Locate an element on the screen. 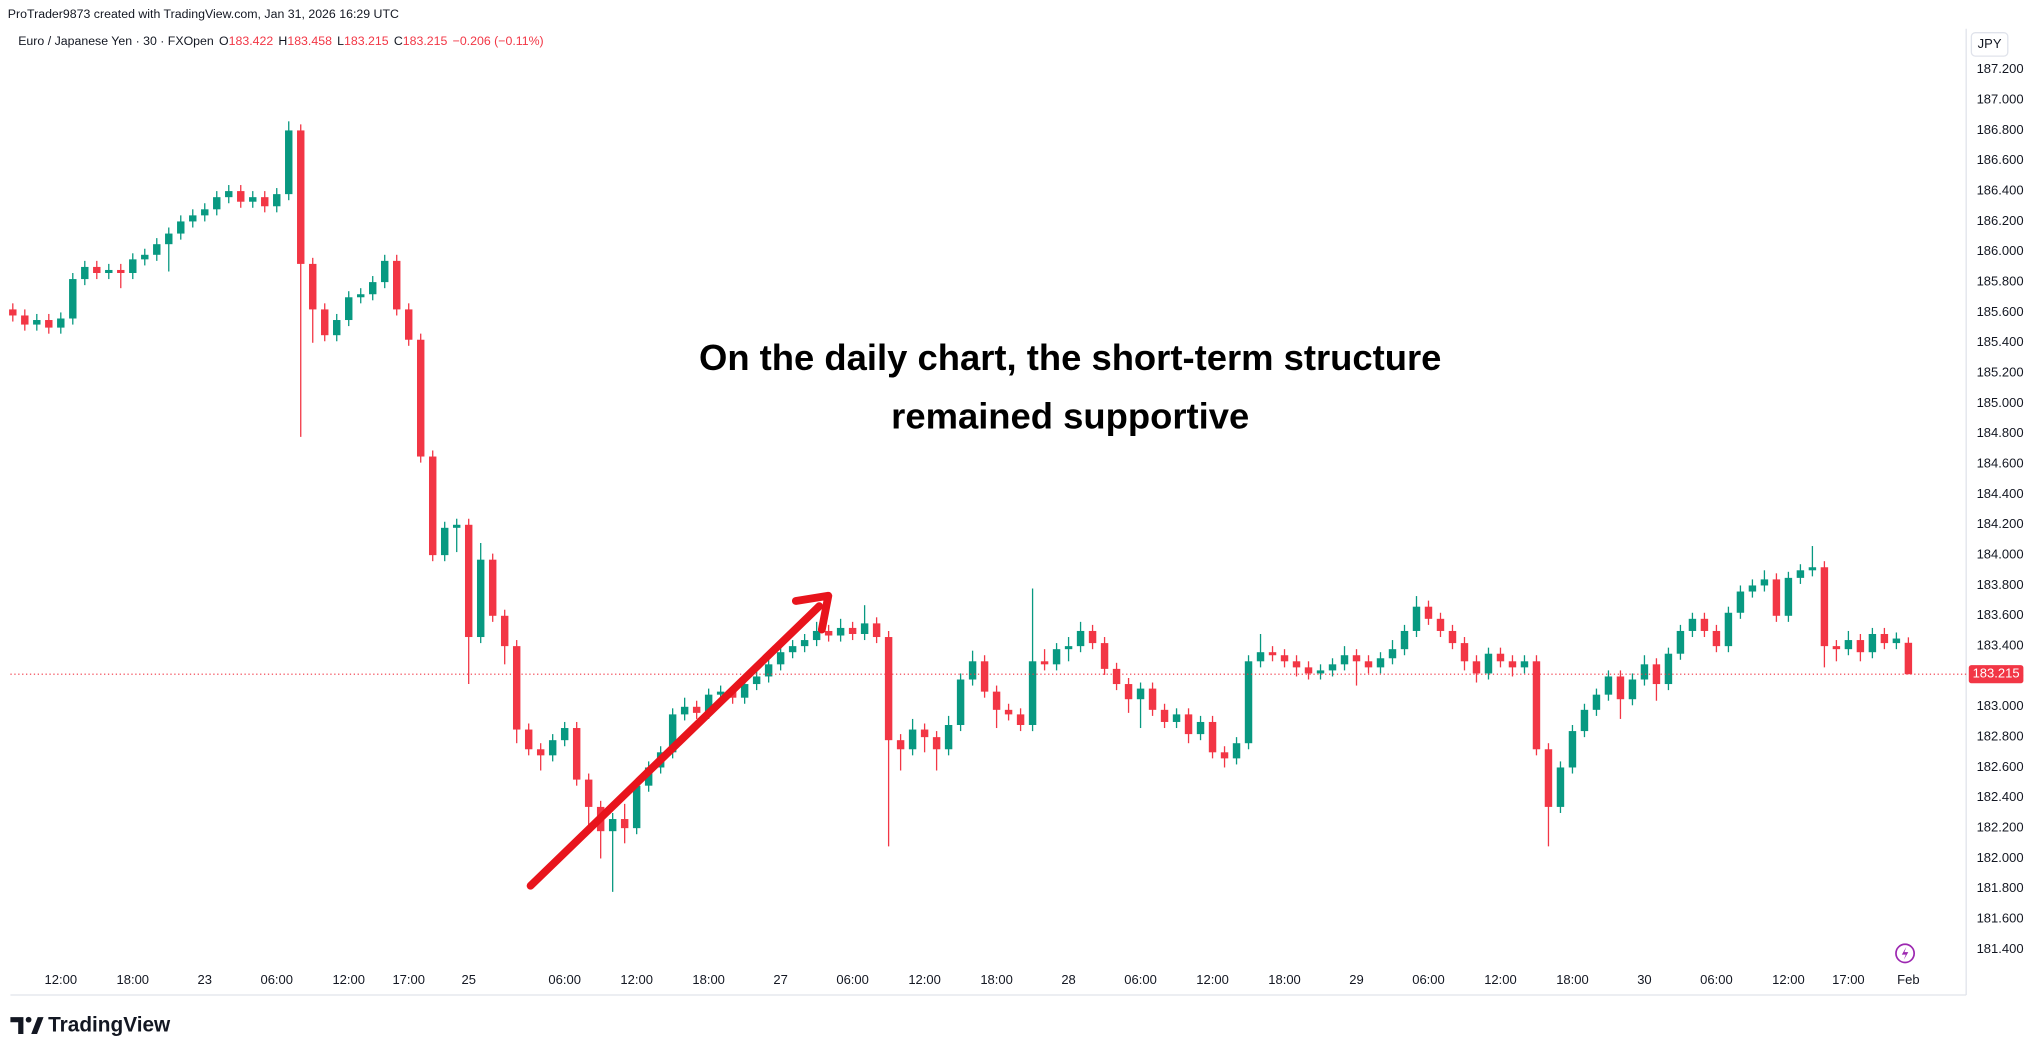 The image size is (2039, 1055). replay-icon is located at coordinates (1905, 953).